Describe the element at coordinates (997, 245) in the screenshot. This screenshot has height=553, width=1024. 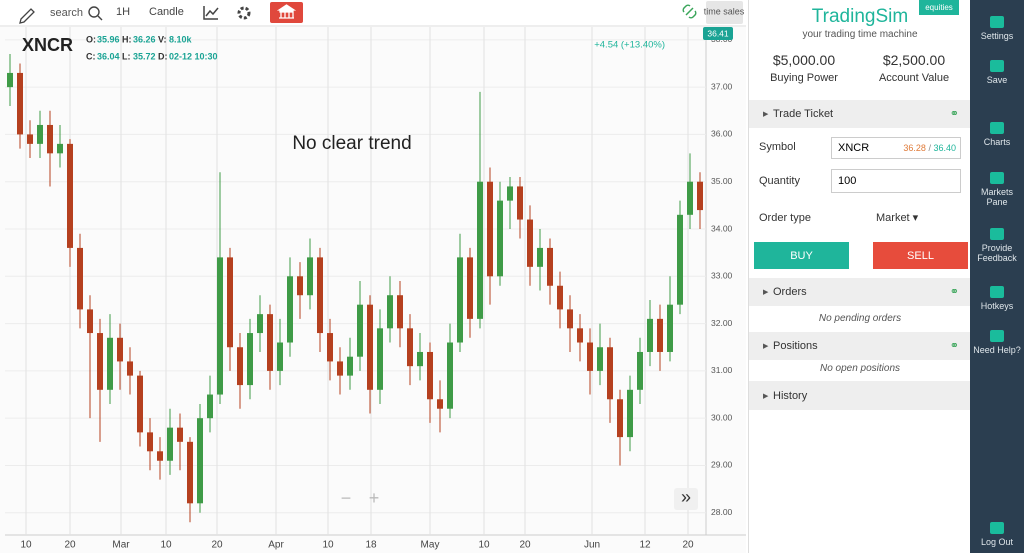
I see `nav-item: Provide Feedback` at that location.